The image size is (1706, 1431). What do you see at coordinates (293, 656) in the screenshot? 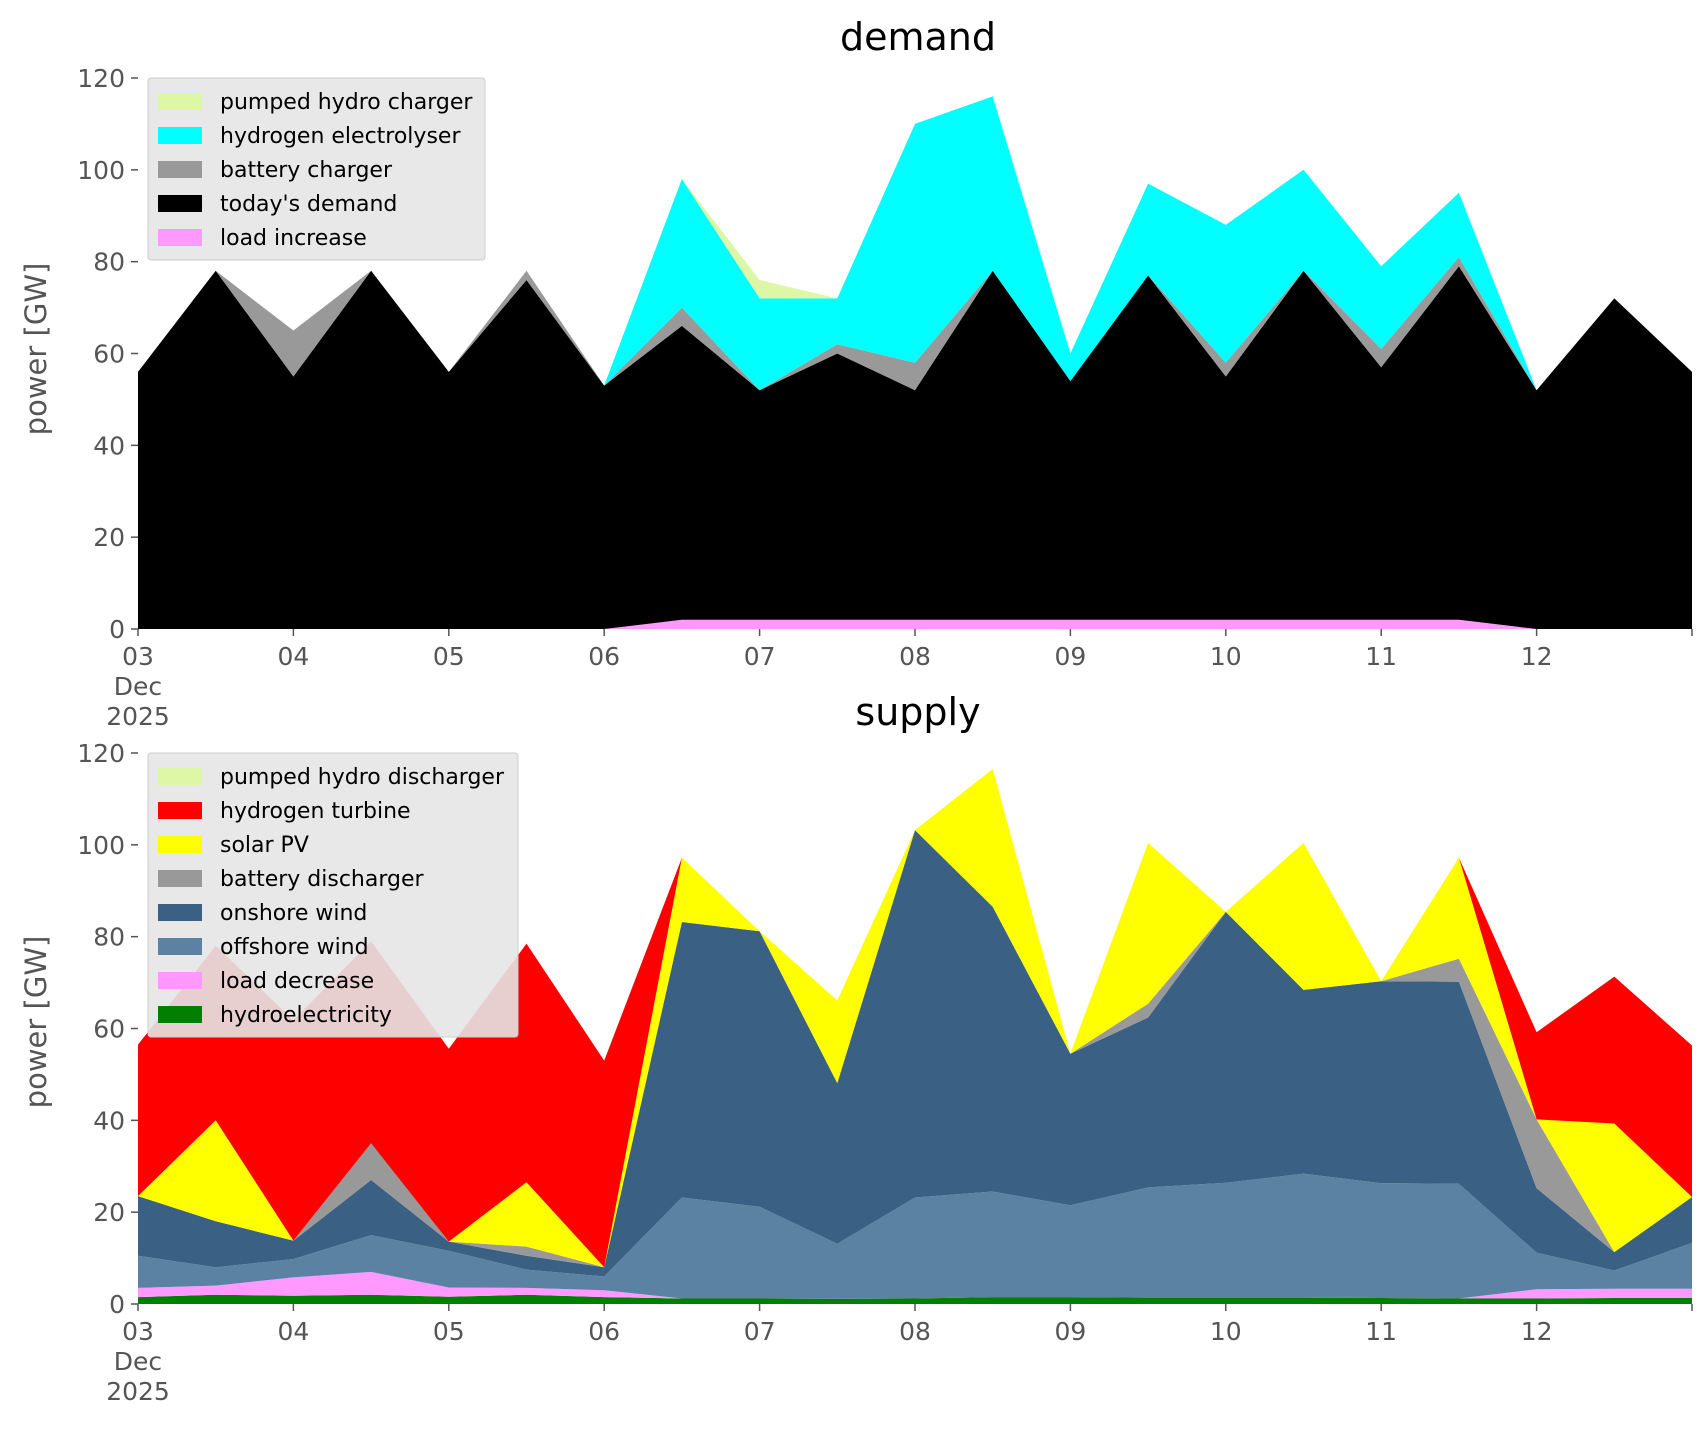
I see `demand-x-tick-label: 04` at bounding box center [293, 656].